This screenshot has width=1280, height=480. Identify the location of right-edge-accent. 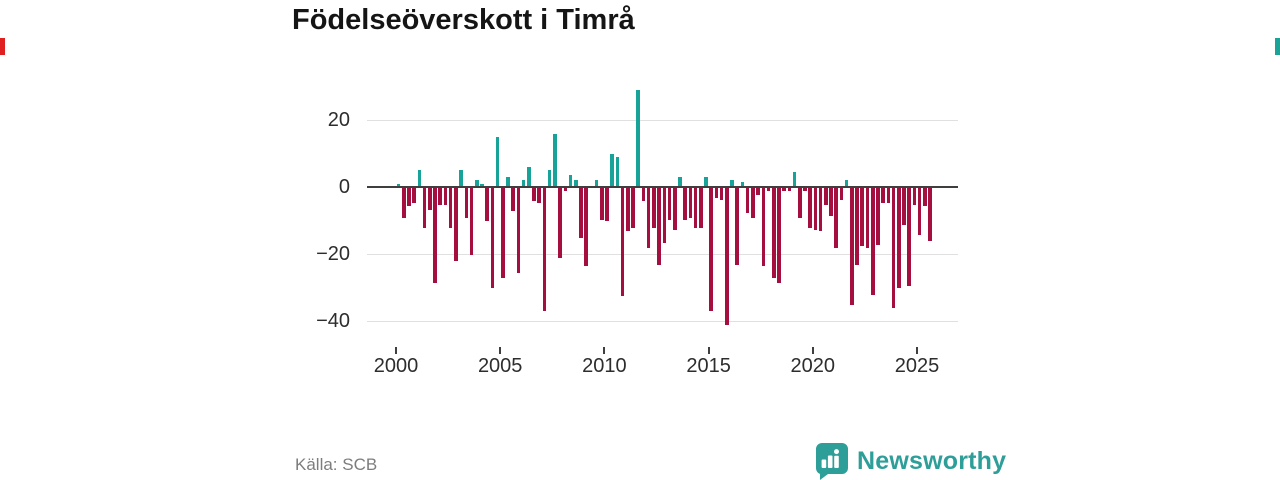
(1277, 46).